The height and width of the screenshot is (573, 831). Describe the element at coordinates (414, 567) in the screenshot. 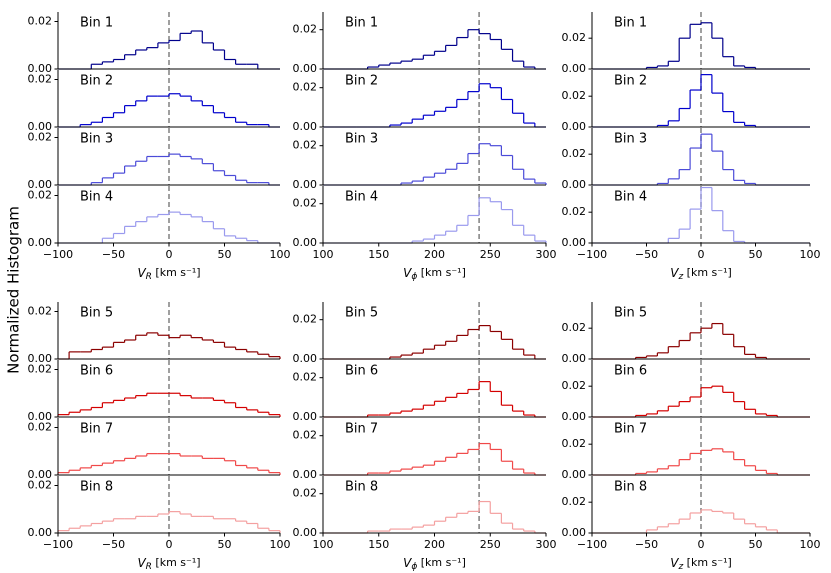

I see `x-label-subscript: ϕ` at that location.